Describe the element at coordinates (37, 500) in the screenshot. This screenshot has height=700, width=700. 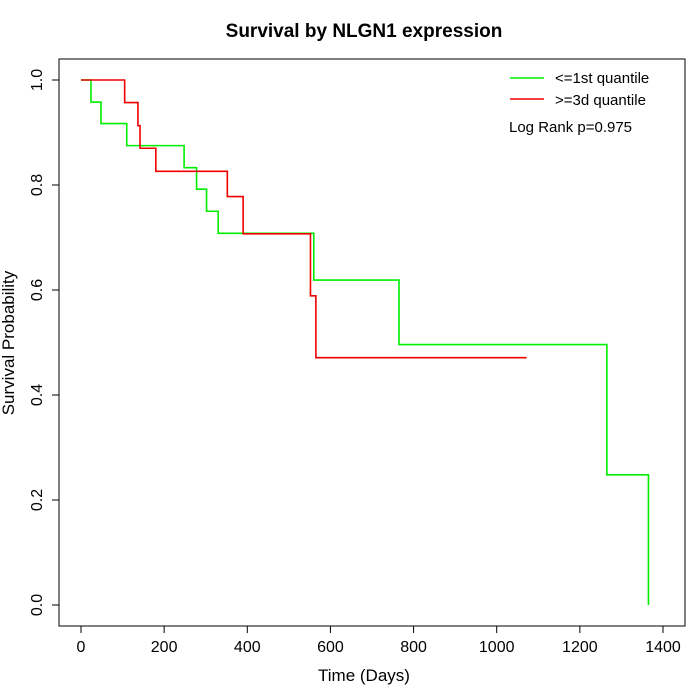
I see `y-tick-label: 0.2` at that location.